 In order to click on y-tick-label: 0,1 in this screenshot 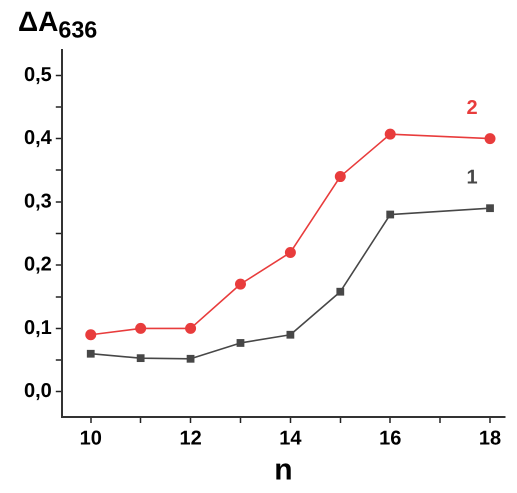, I will do `click(38, 327)`.